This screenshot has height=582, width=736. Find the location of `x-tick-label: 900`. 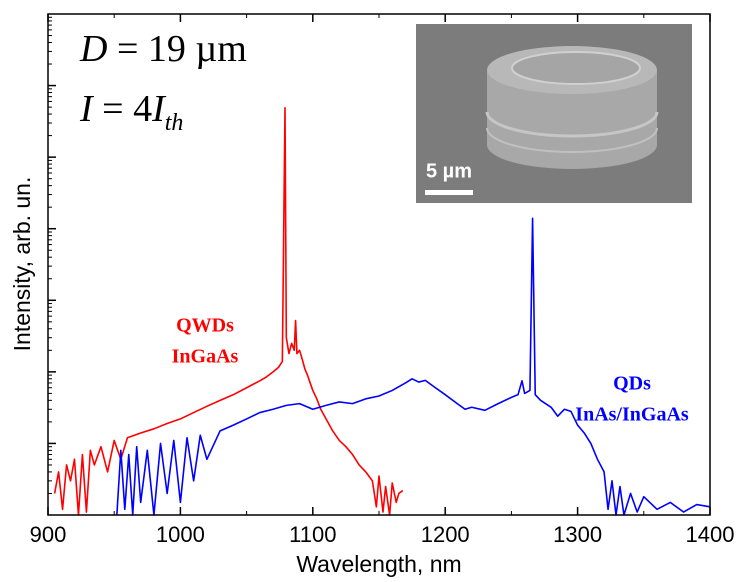

x-tick-label: 900 is located at coordinates (48, 534).